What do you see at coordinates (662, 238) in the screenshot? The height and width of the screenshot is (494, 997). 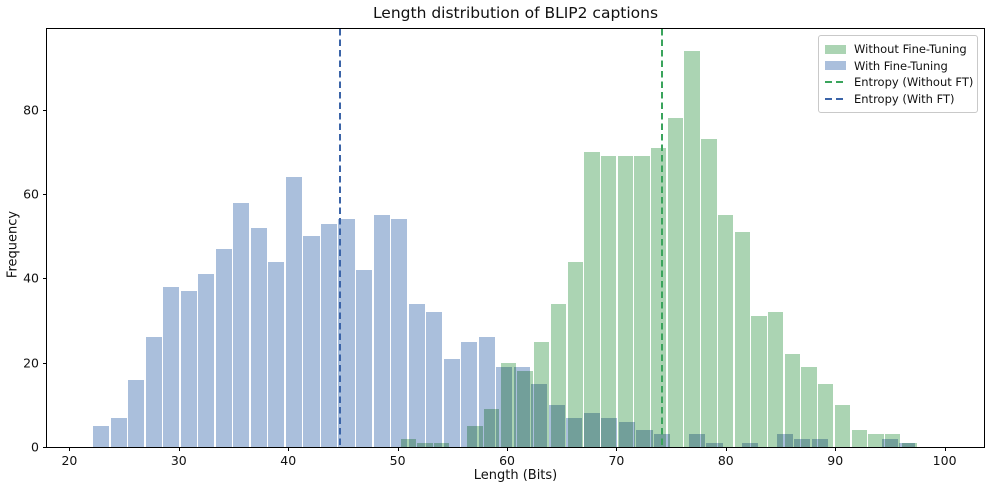 I see `entropy-vline` at bounding box center [662, 238].